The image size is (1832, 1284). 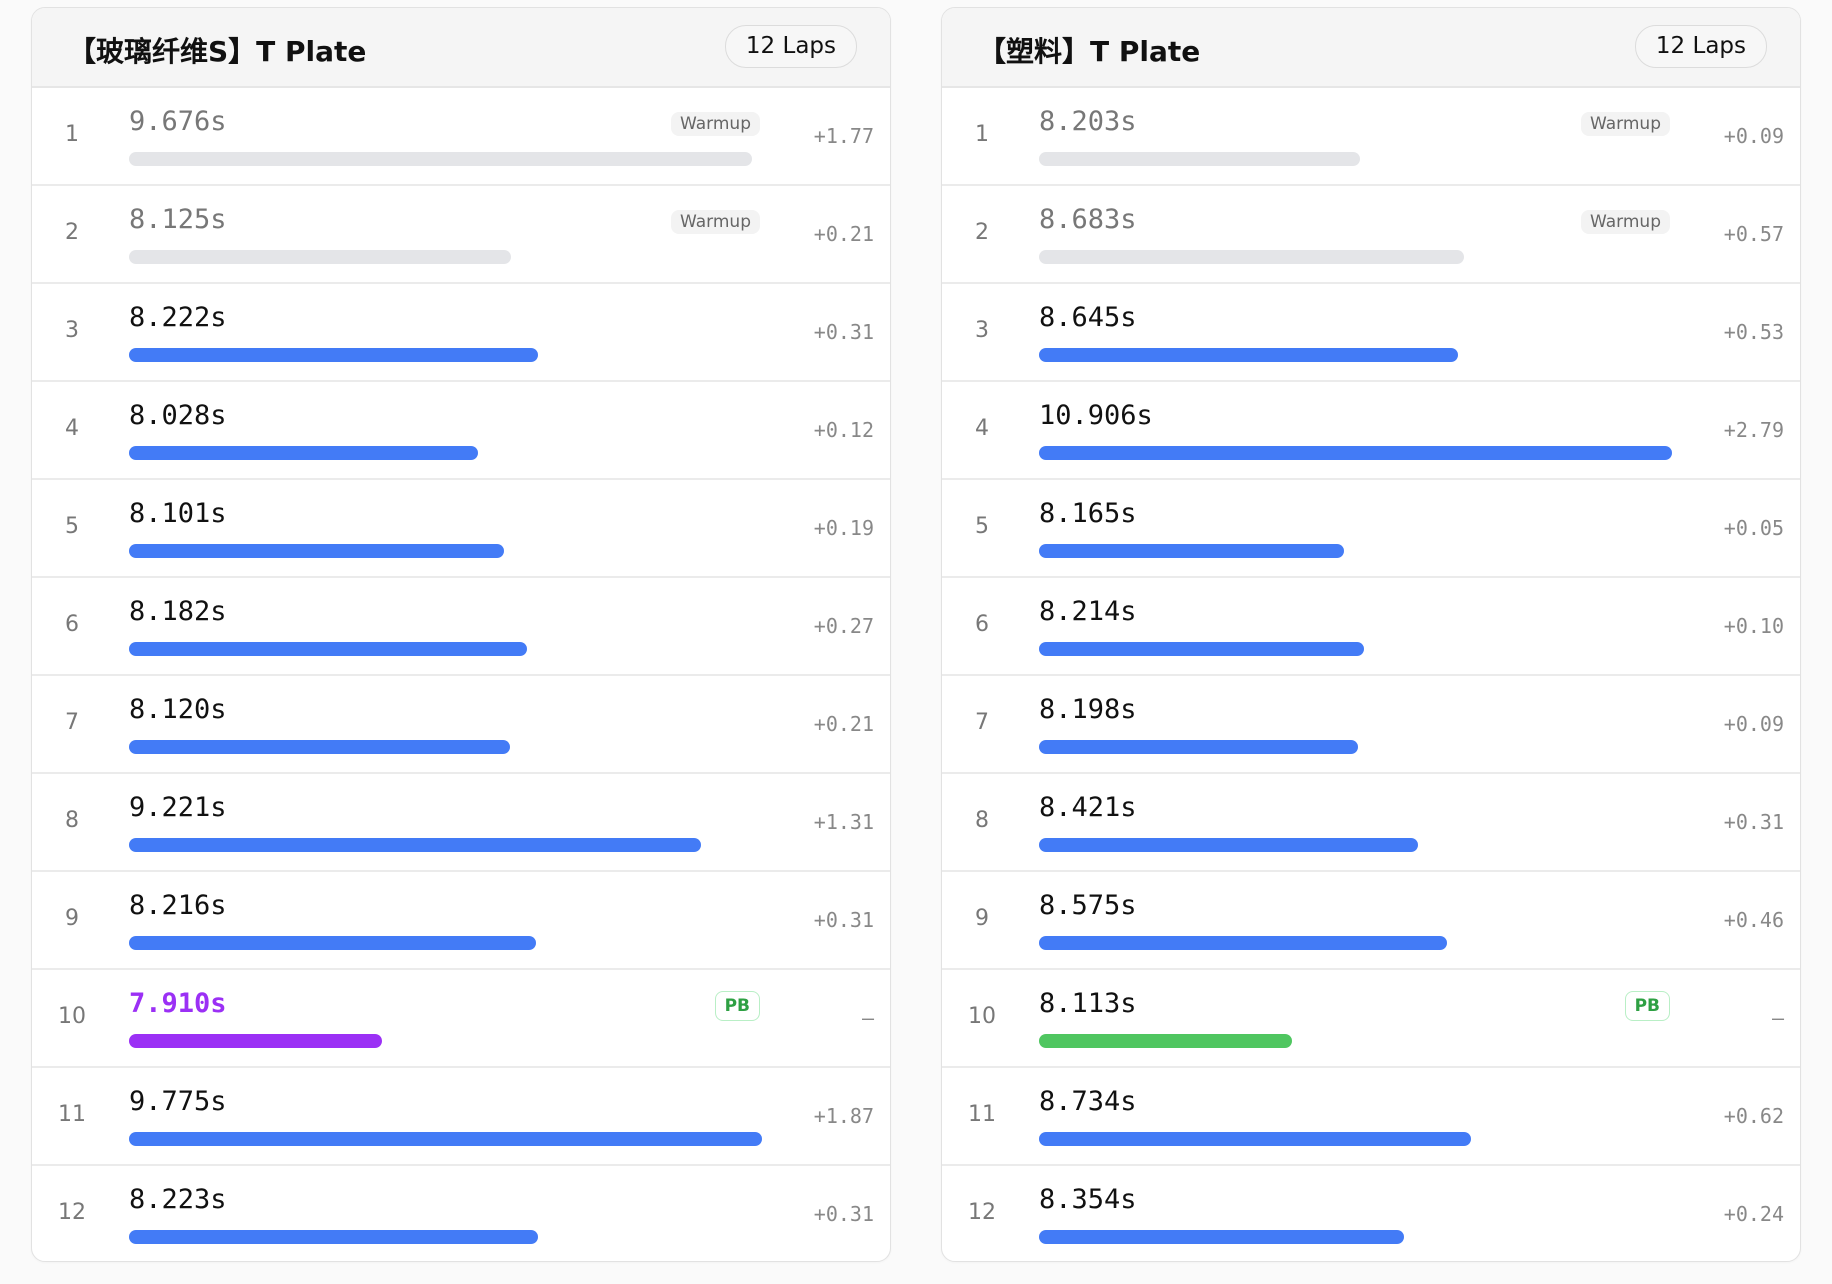 I want to click on laps-count-badge: 12 Laps, so click(x=1700, y=46).